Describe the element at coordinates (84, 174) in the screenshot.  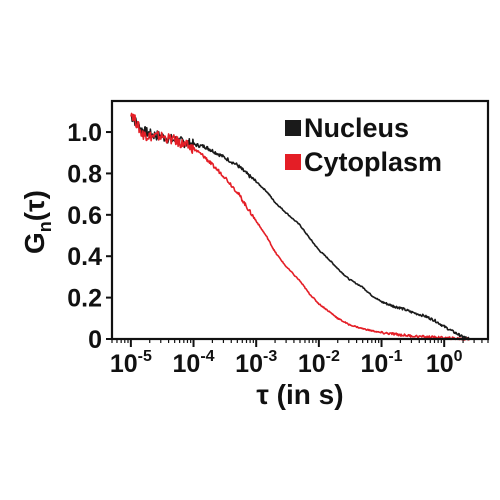
I see `y-tick-label: 0.8` at that location.